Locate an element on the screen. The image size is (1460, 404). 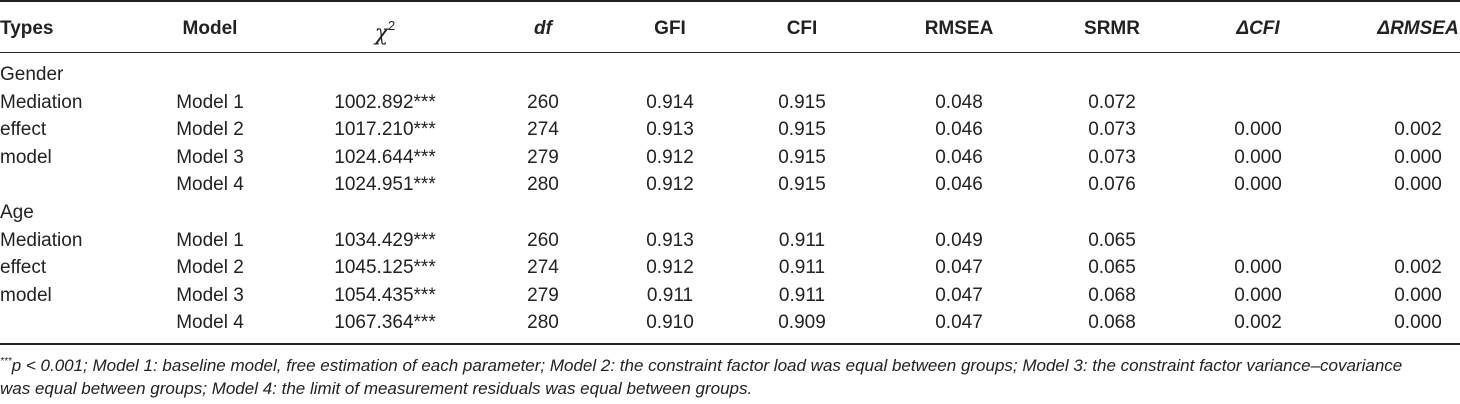
header-types: Types is located at coordinates (27, 28).